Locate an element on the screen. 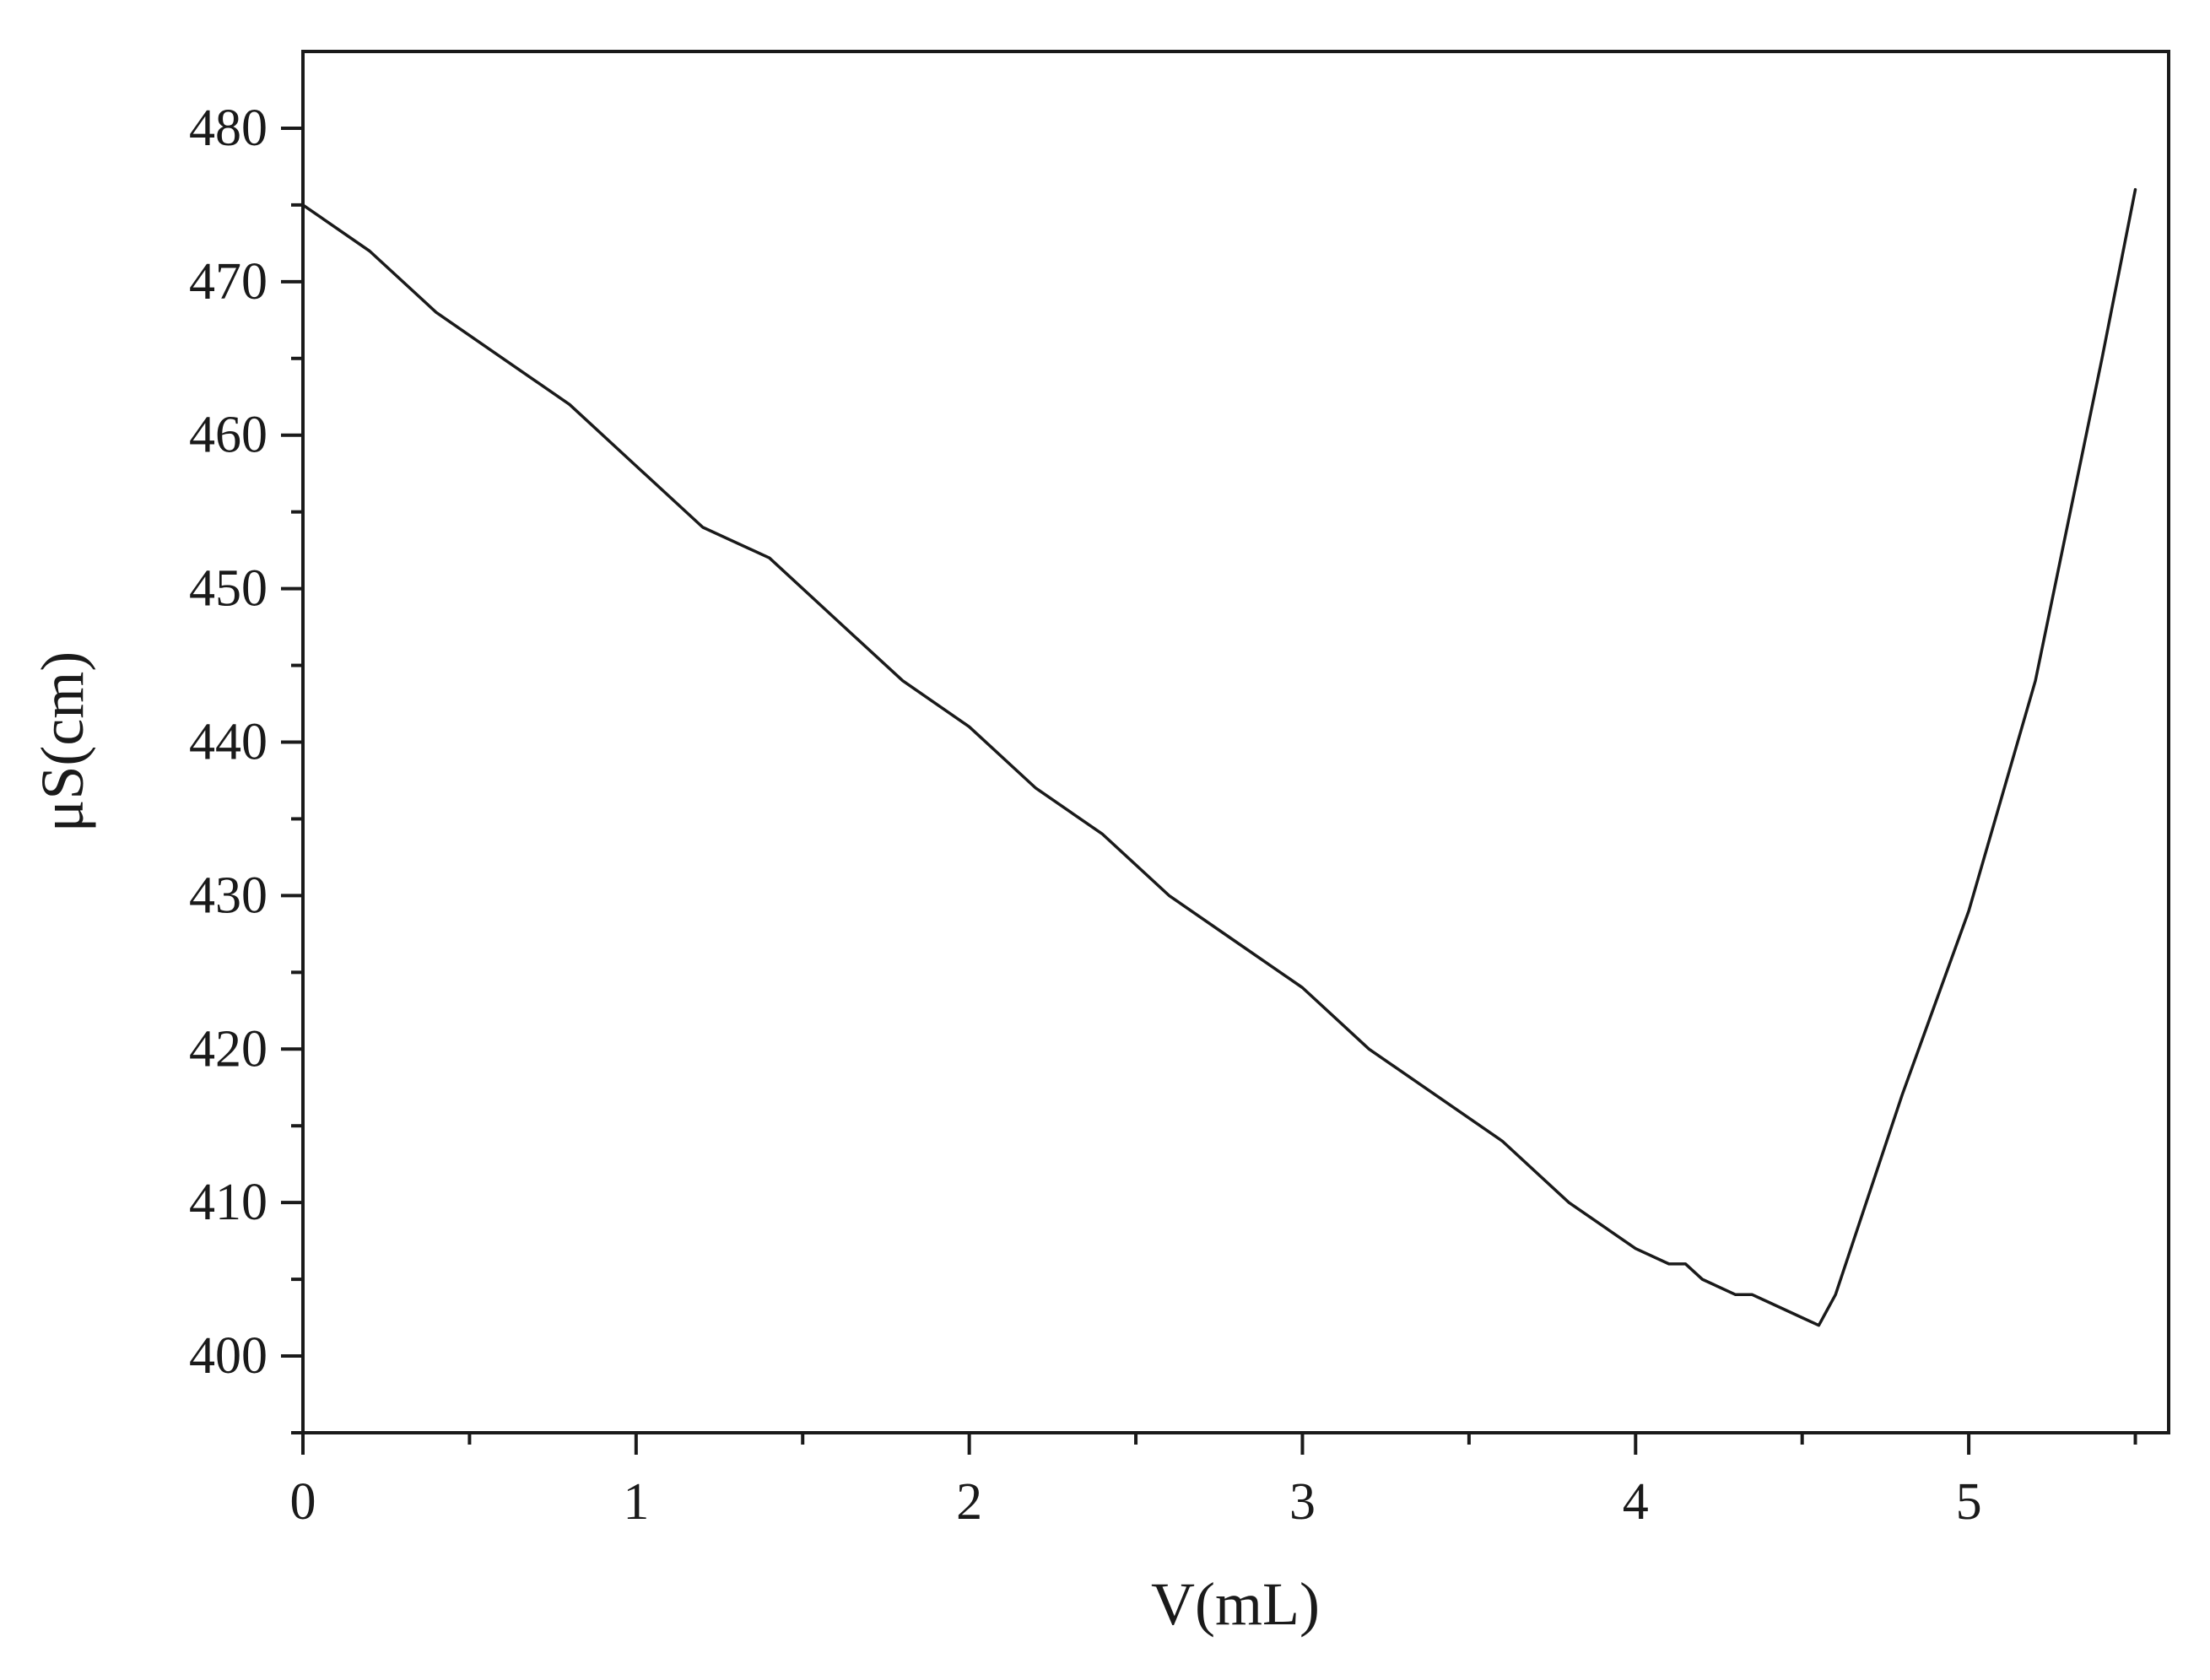 The image size is (2210, 1680). x-tick-label: 0 is located at coordinates (303, 1502).